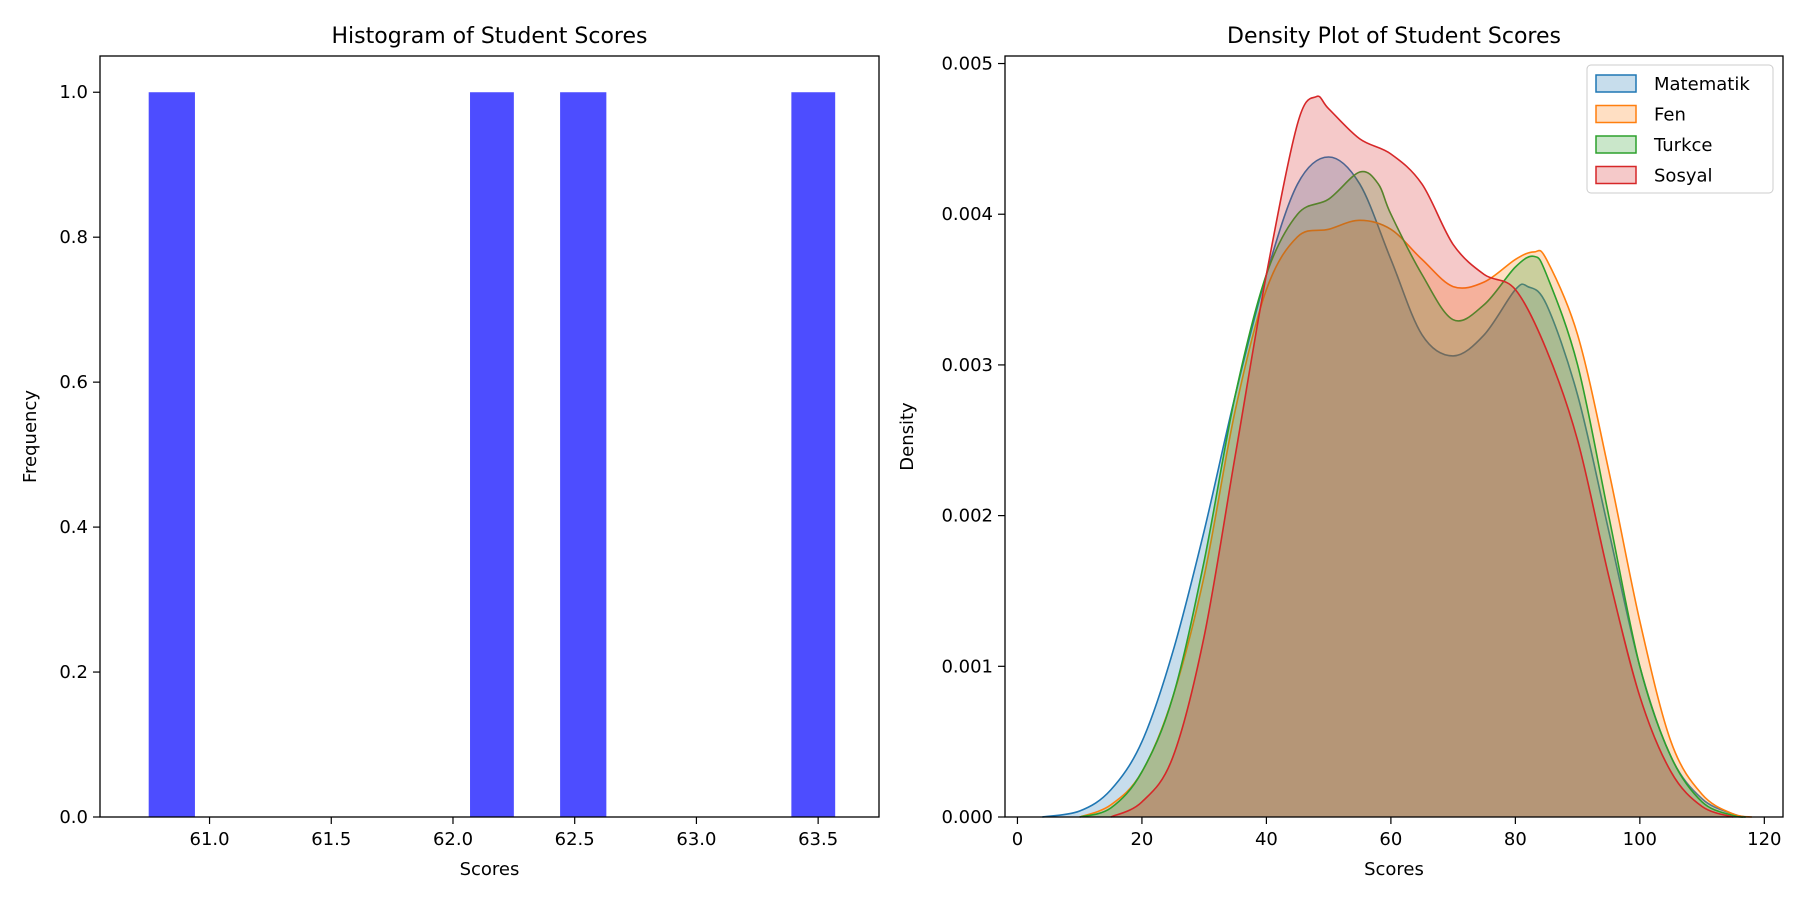 This screenshot has height=900, width=1800. What do you see at coordinates (30, 436) in the screenshot?
I see `y-axis-label: Frequency` at bounding box center [30, 436].